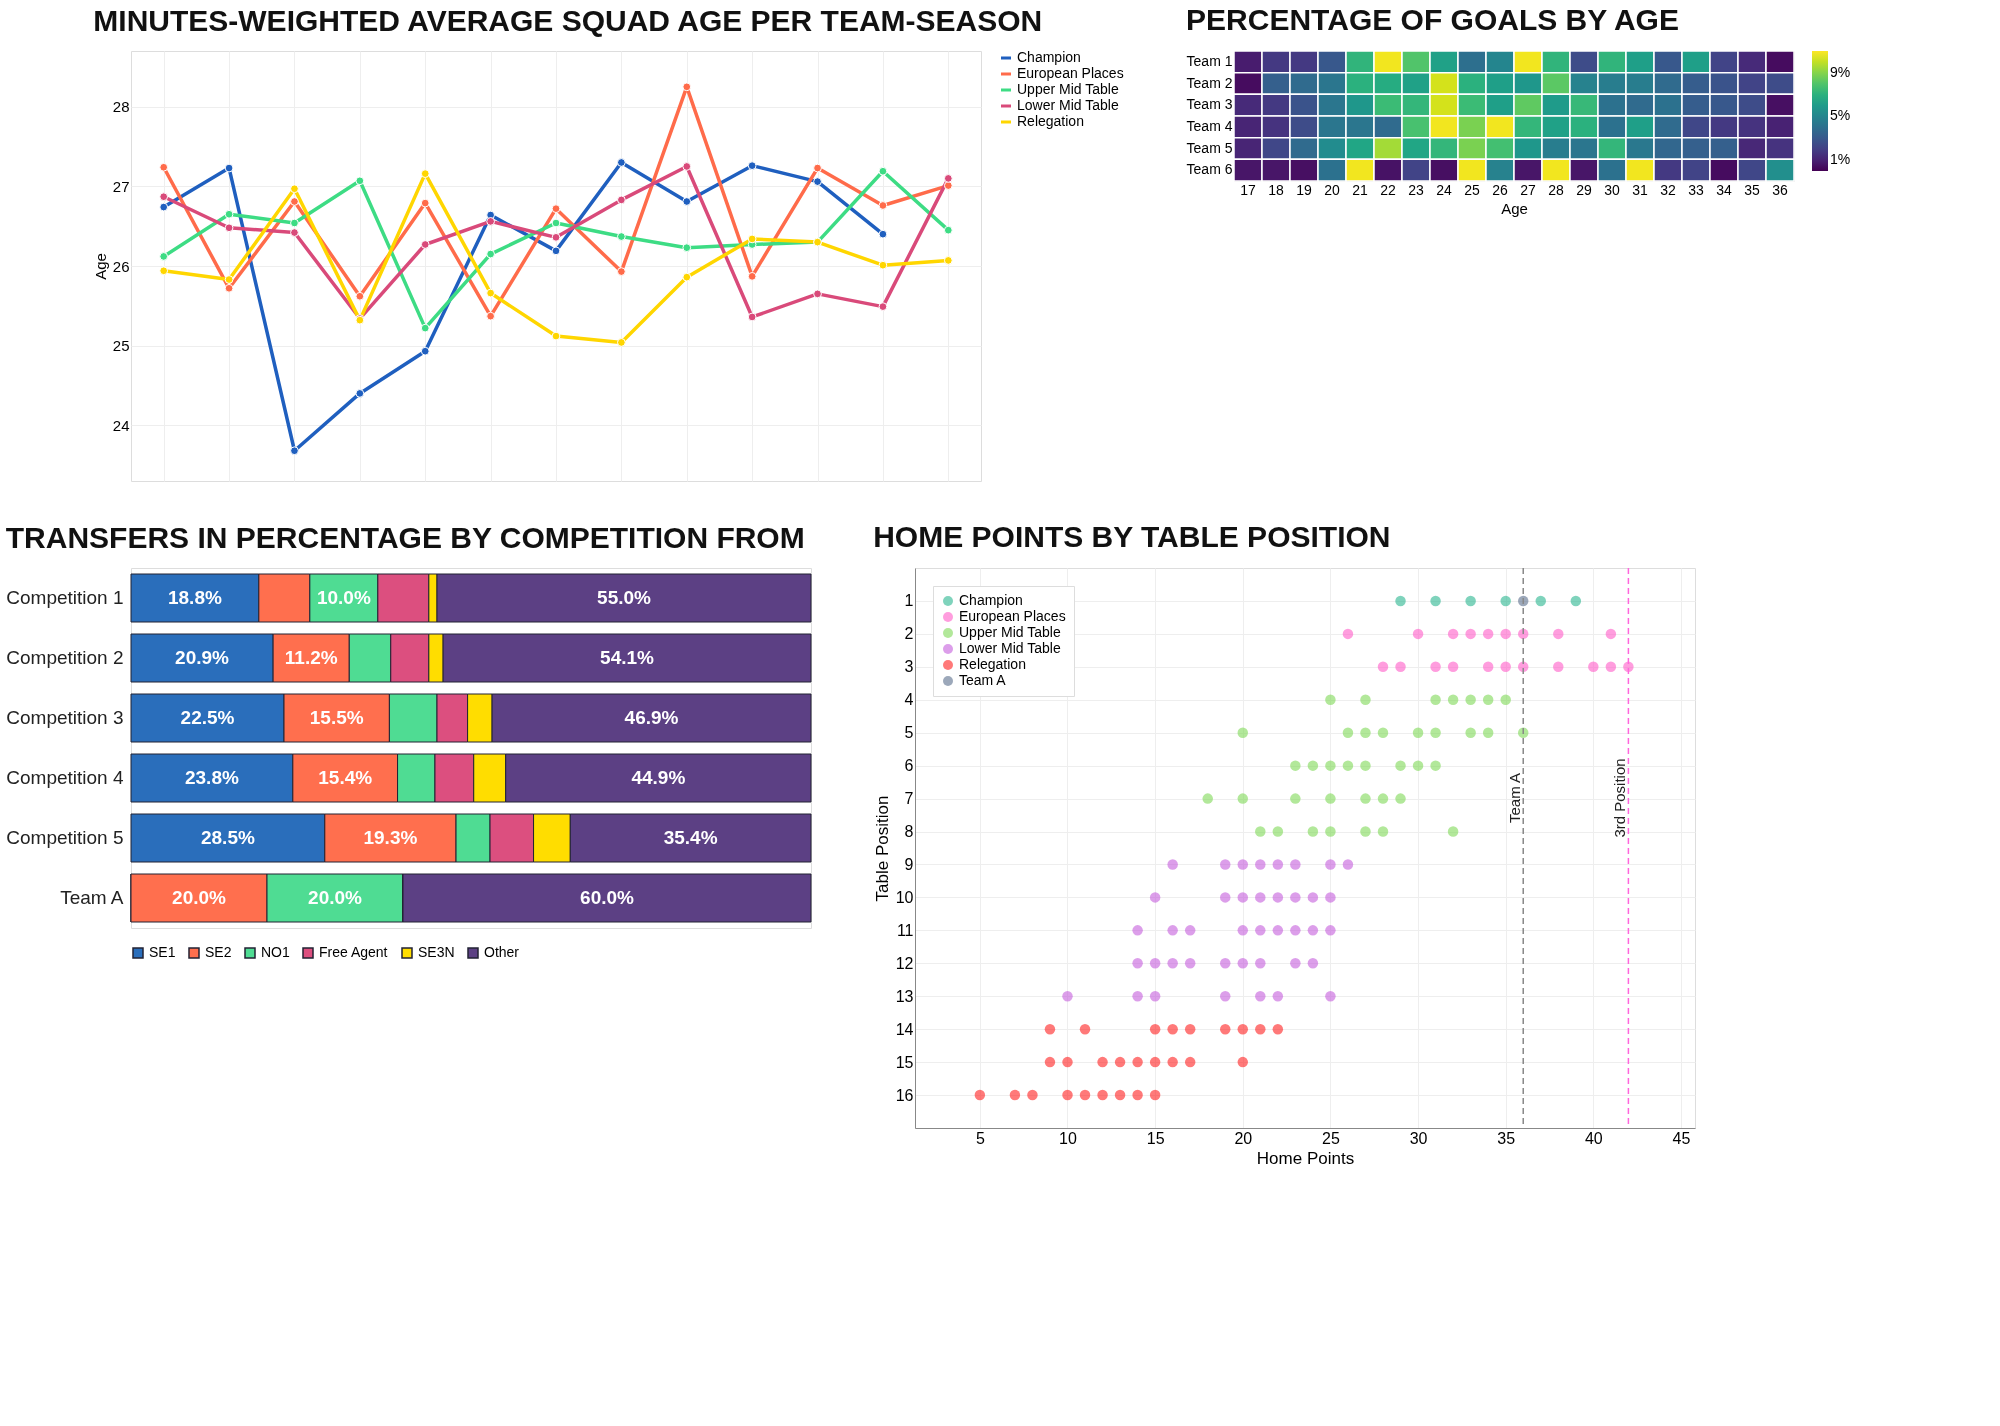  I want to click on chart-title: MINUTES-WEIGHTED AVERAGE SQUAD AGE PER TEAM-SEASON, so click(568, 20).